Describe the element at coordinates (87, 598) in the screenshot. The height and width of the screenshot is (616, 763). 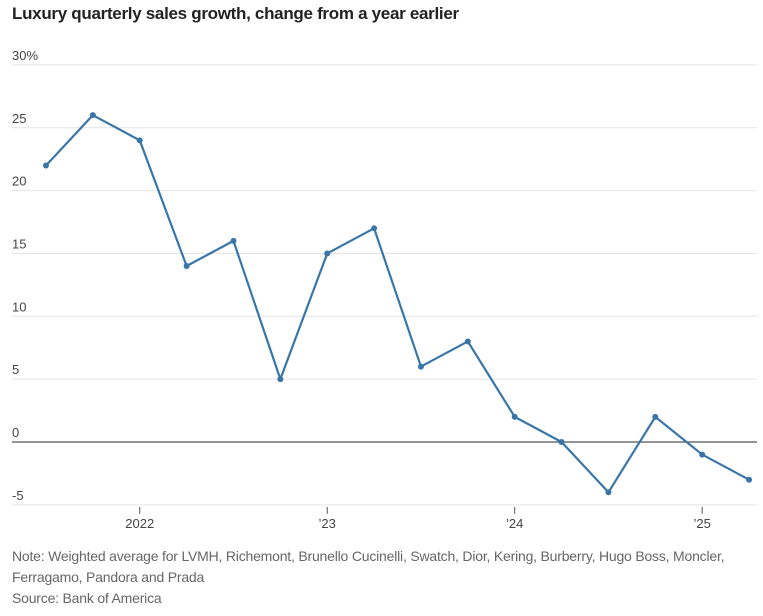
I see `source-text: Source: Bank of America` at that location.